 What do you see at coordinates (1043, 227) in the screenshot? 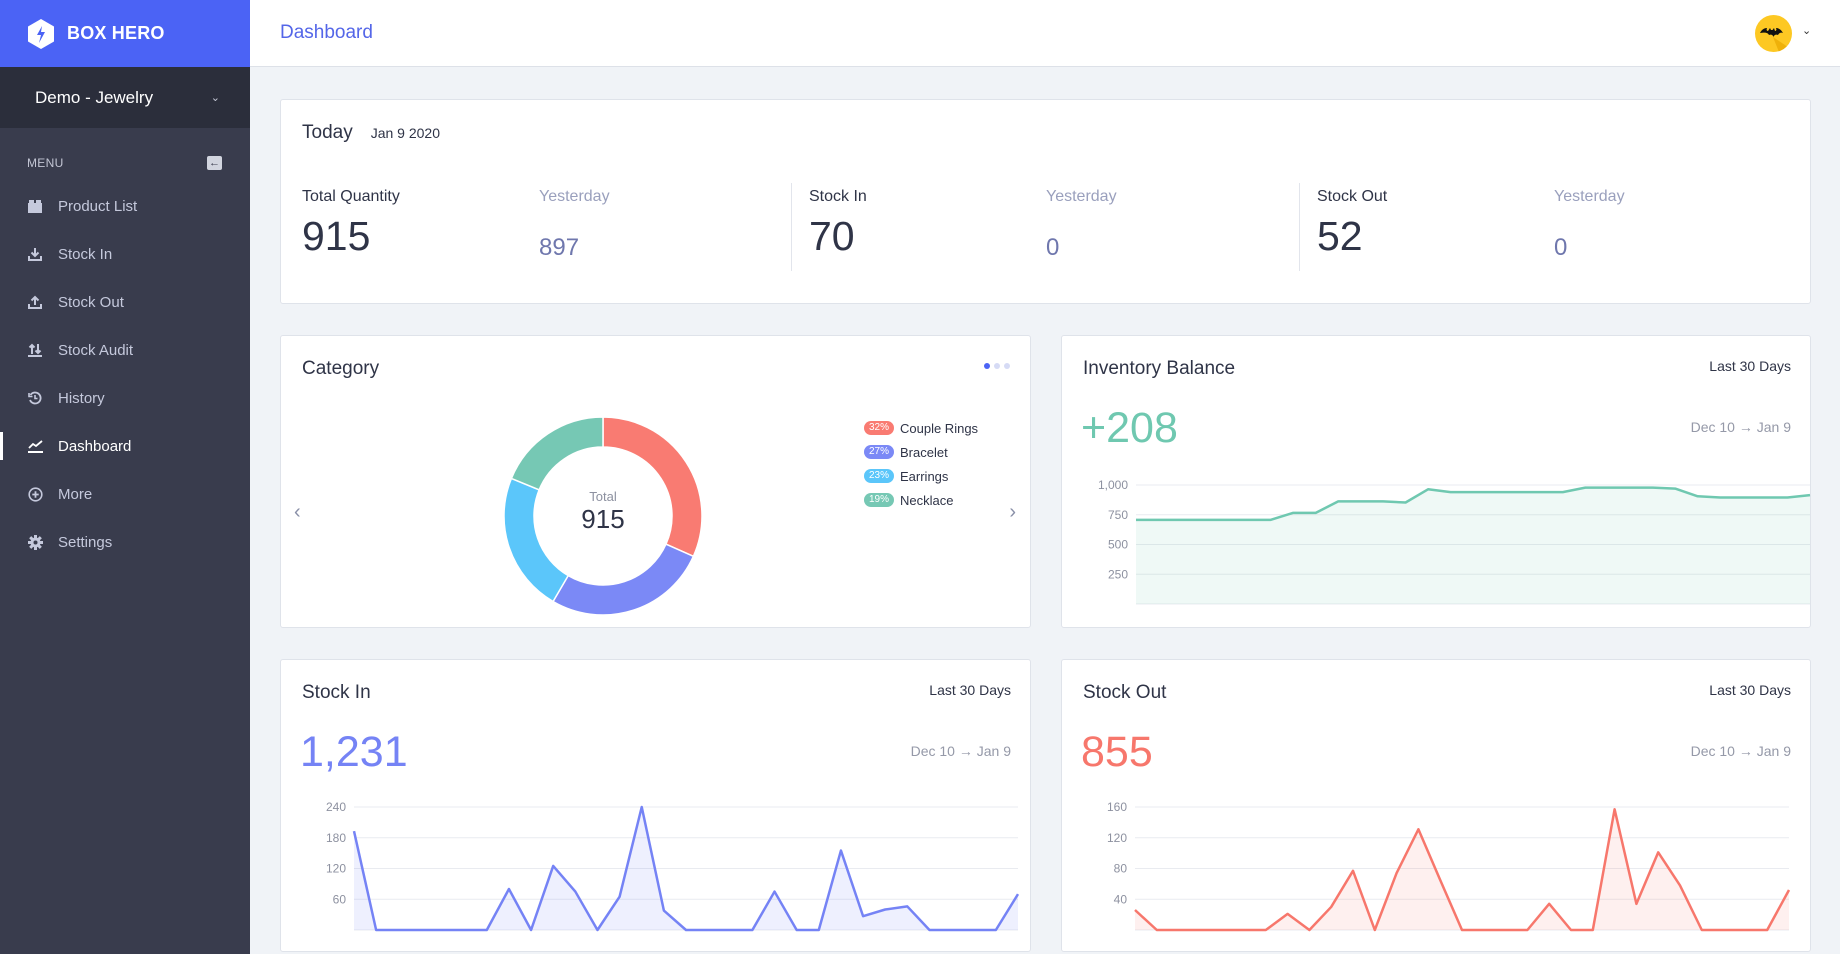
I see `stat-stock-in: Stock In 70 Yesterday 0` at bounding box center [1043, 227].